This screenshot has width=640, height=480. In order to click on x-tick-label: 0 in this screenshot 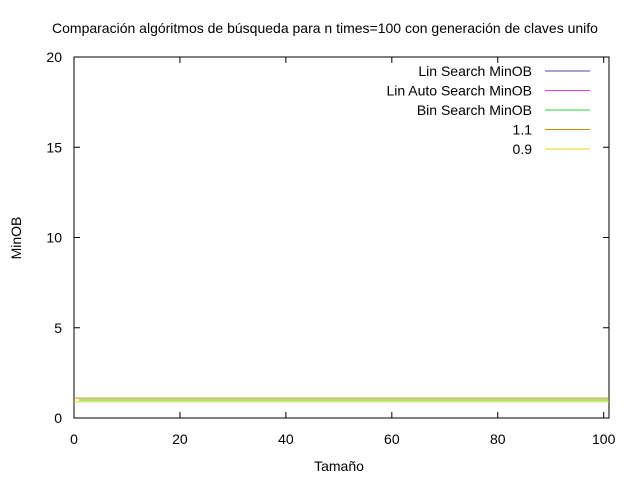, I will do `click(74, 439)`.